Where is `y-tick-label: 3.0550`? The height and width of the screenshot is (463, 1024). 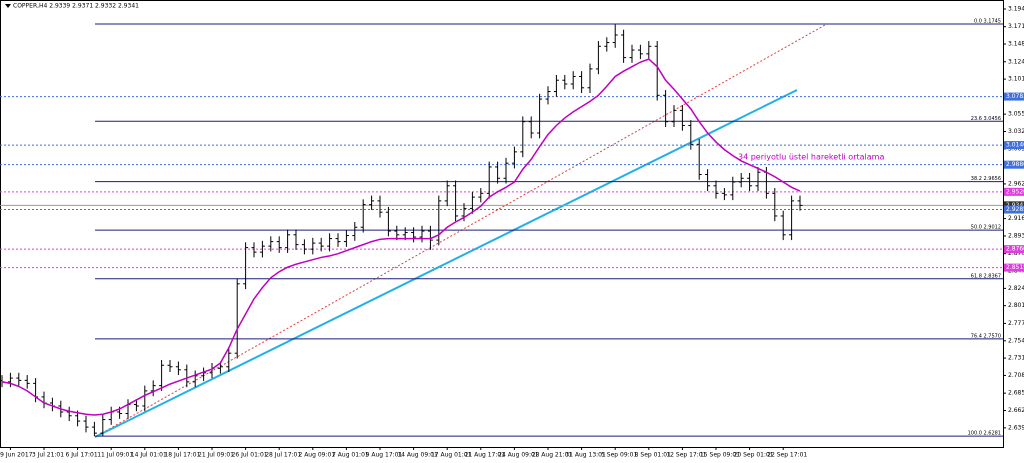 y-tick-label: 3.0550 is located at coordinates (1016, 114).